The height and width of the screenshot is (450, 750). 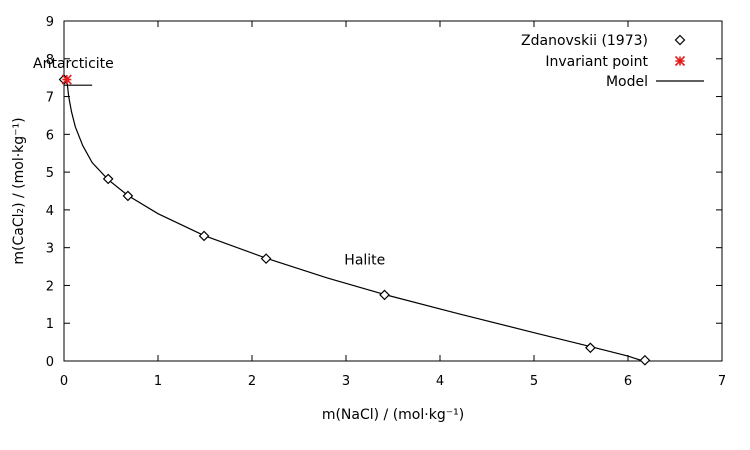 I want to click on legend-label-invariant-point: Invariant point, so click(x=596, y=62).